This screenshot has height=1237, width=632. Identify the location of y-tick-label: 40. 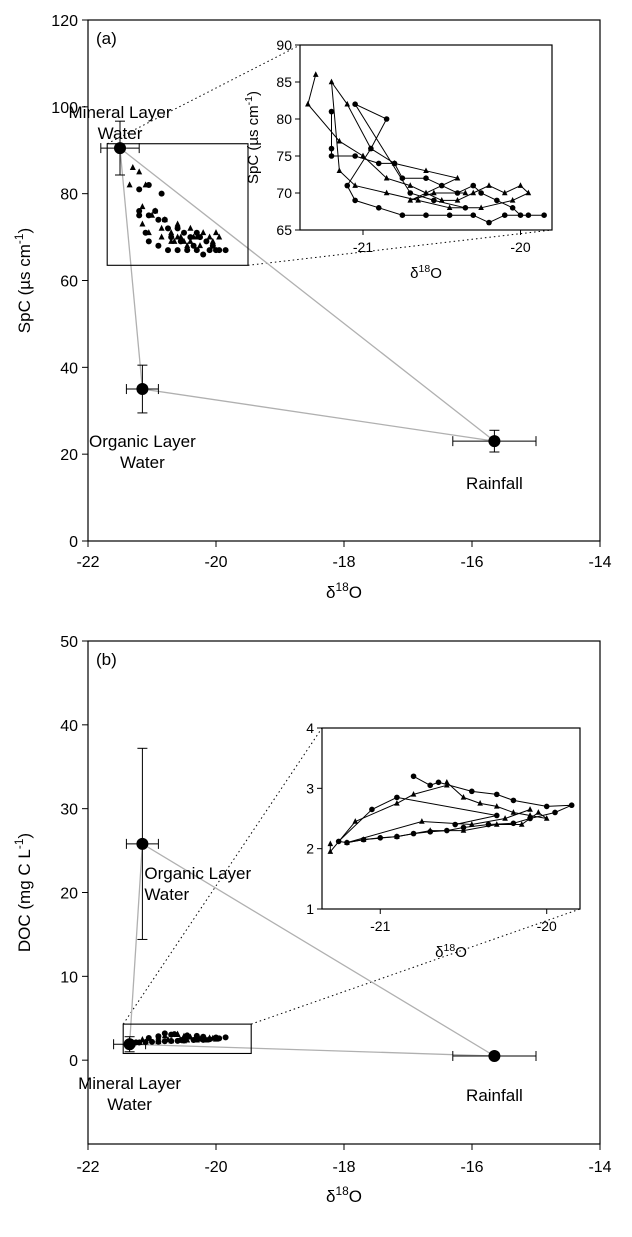
(69, 368).